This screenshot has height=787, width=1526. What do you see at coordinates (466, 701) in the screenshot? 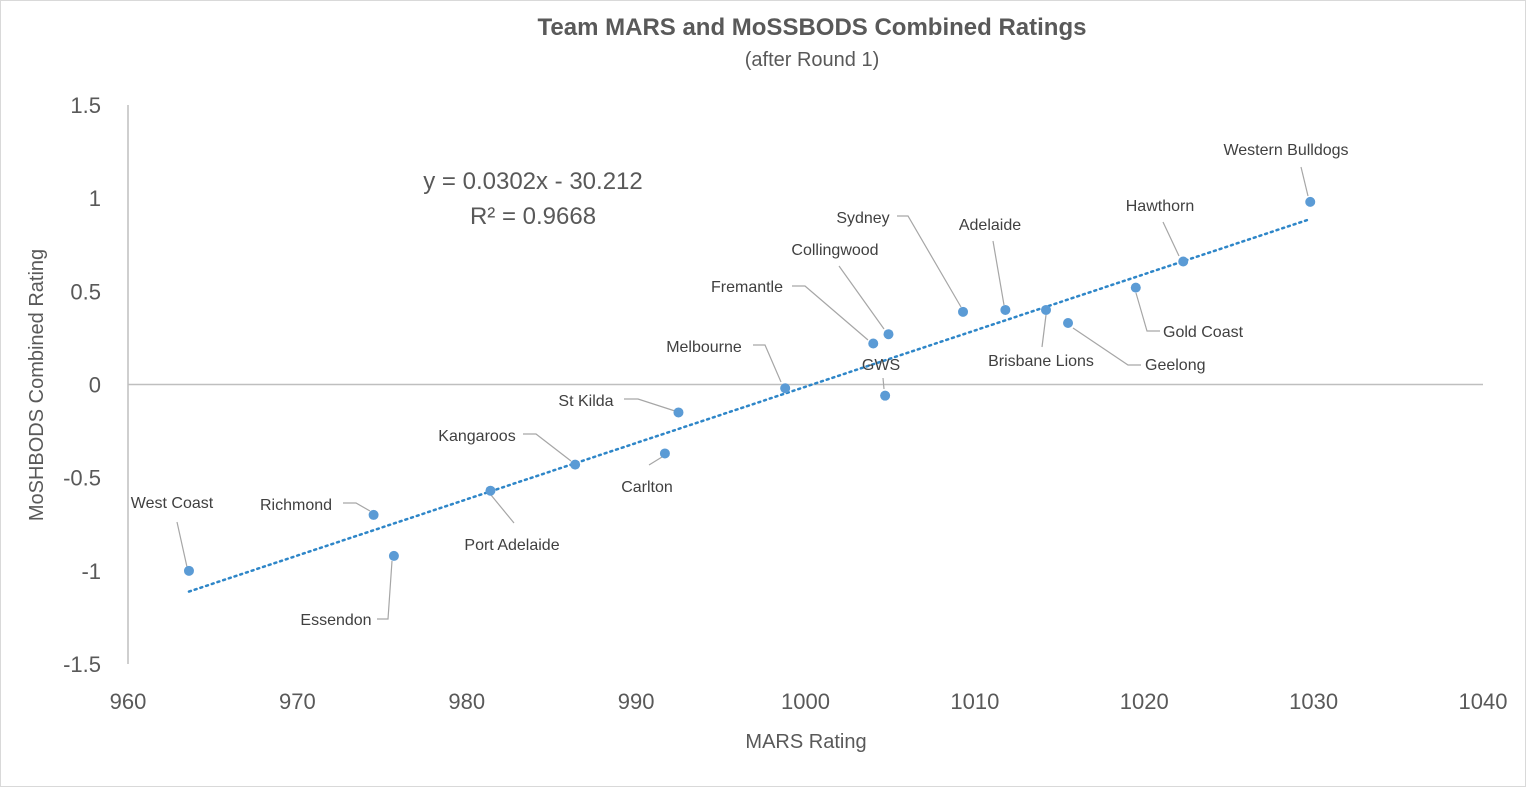
I see `x-tick-label: 980` at bounding box center [466, 701].